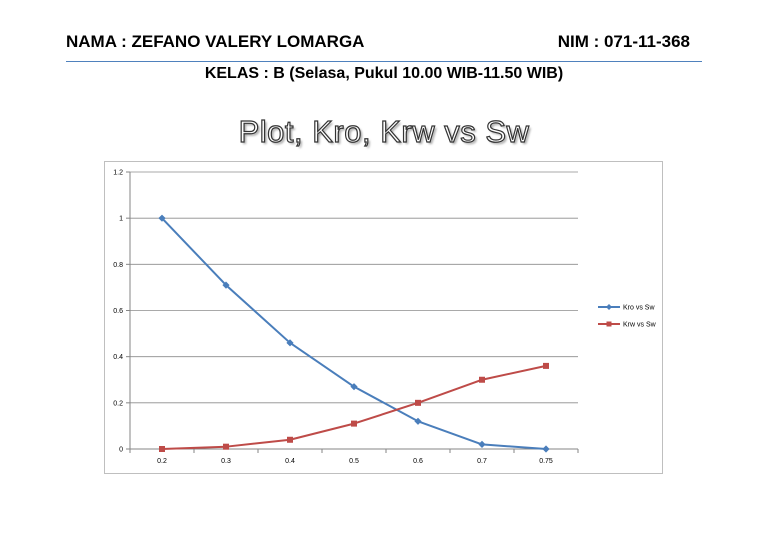  Describe the element at coordinates (215, 41) in the screenshot. I see `student-name: NAMA : ZEFANO VALERY LOMARGA` at that location.